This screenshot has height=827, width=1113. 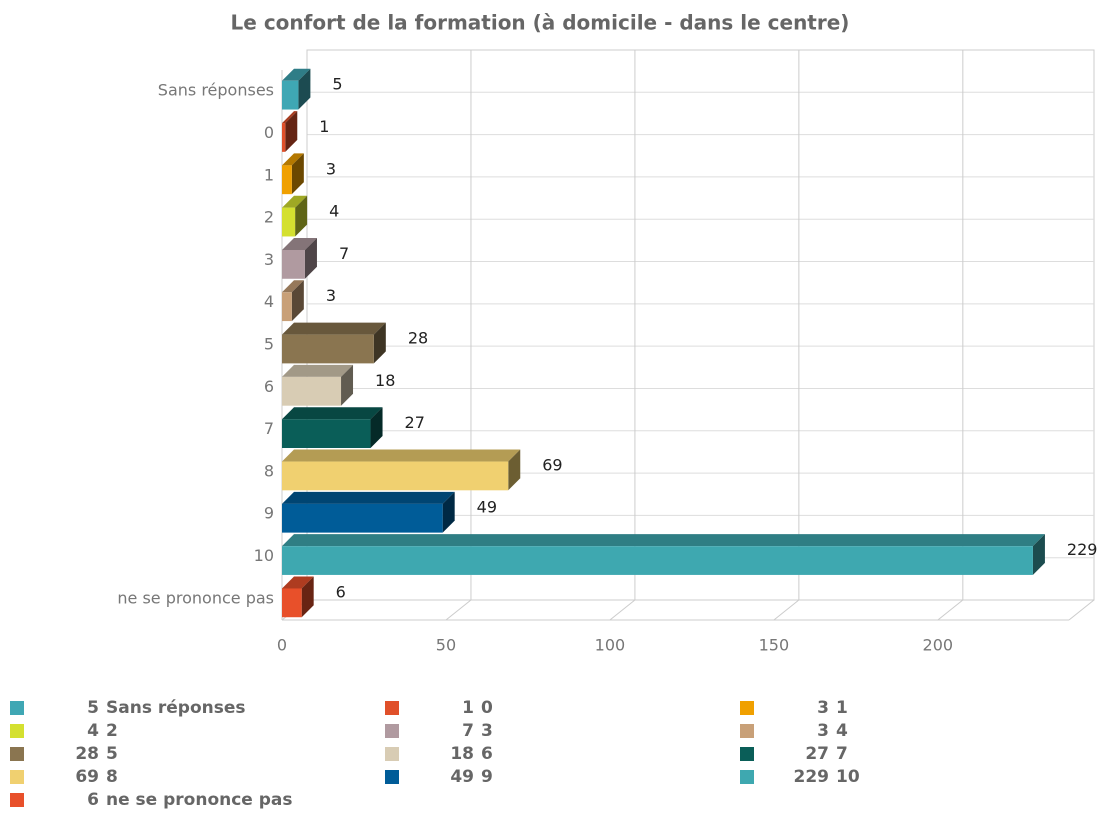 I want to click on x-tick-label: 100, so click(x=610, y=645).